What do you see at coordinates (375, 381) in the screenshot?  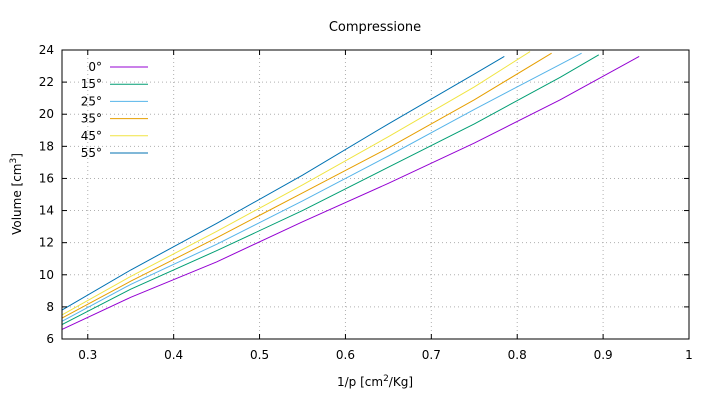 I see `x-axis-title: 1/p [cm2/Kg]` at bounding box center [375, 381].